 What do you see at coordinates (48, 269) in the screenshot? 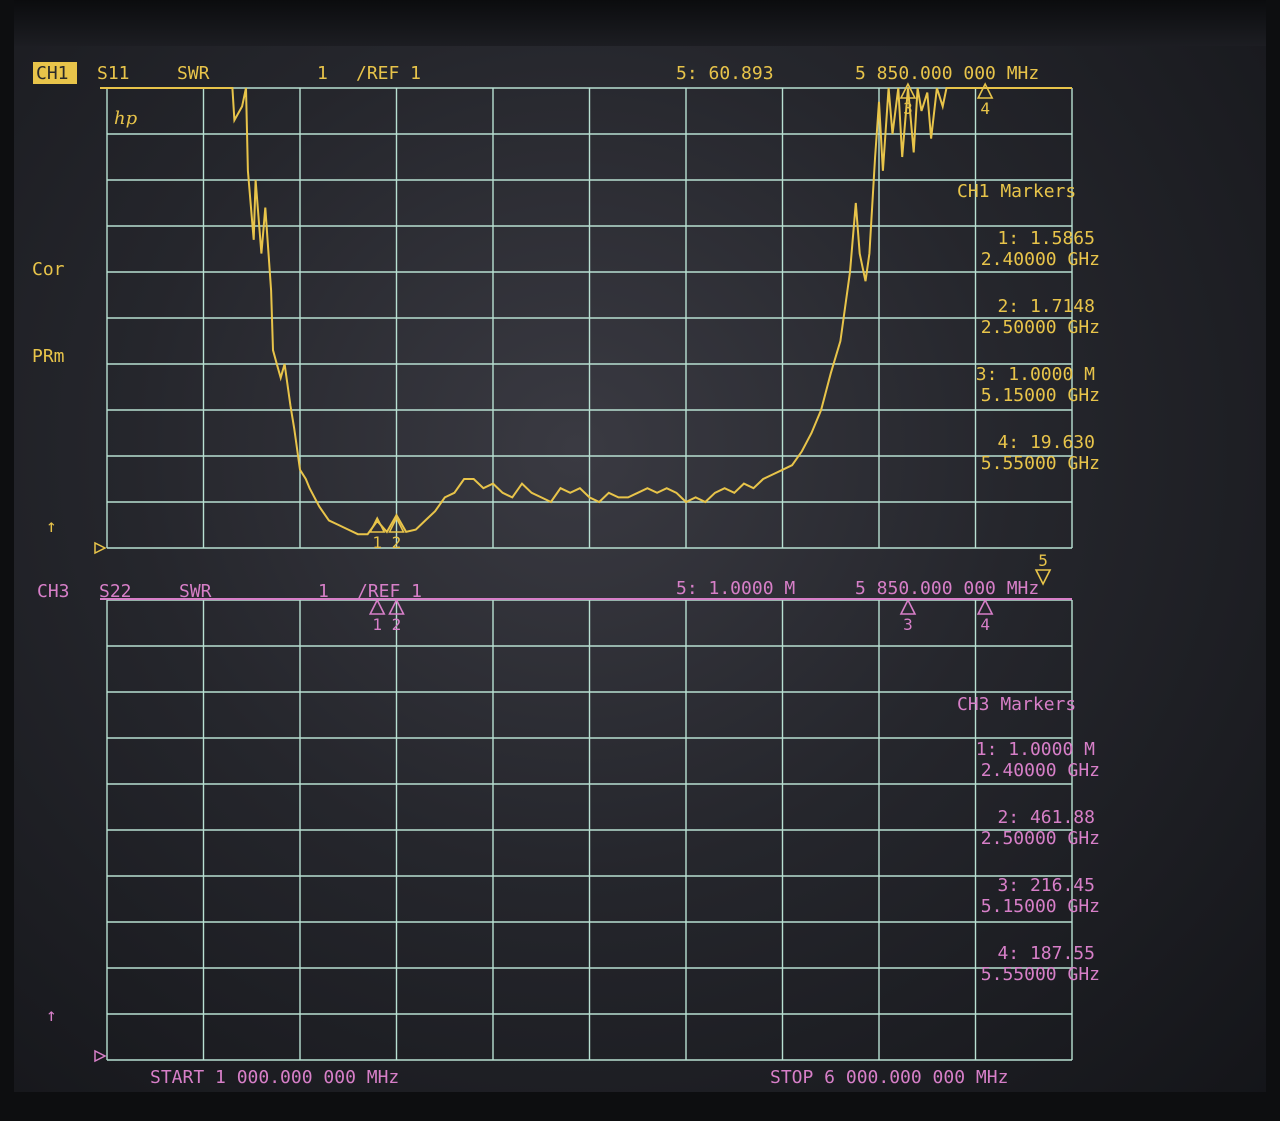
I see `cor-annotation: Cor` at bounding box center [48, 269].